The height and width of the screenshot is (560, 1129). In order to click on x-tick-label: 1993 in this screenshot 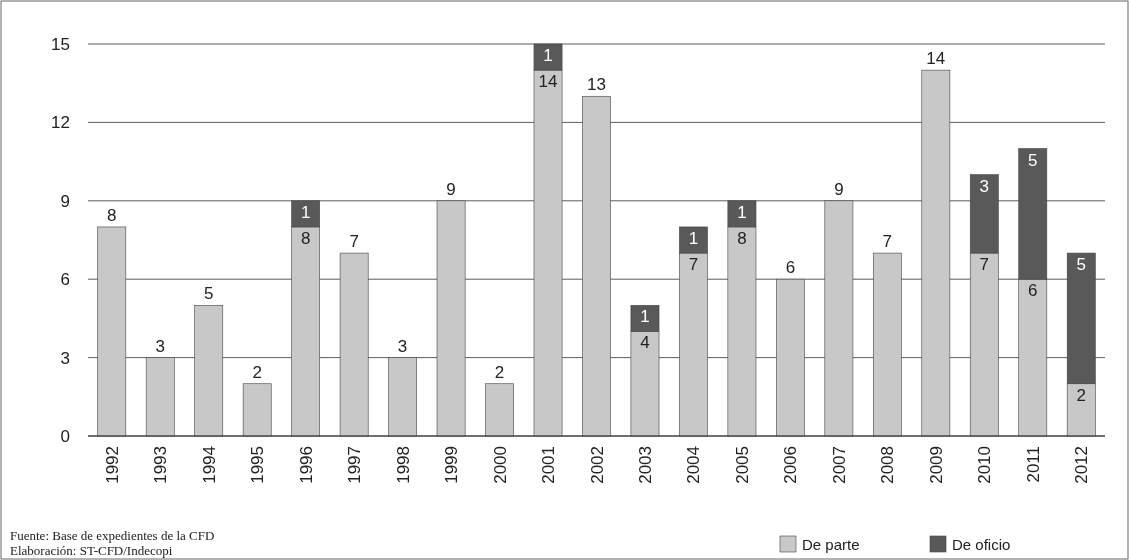, I will do `click(161, 465)`.